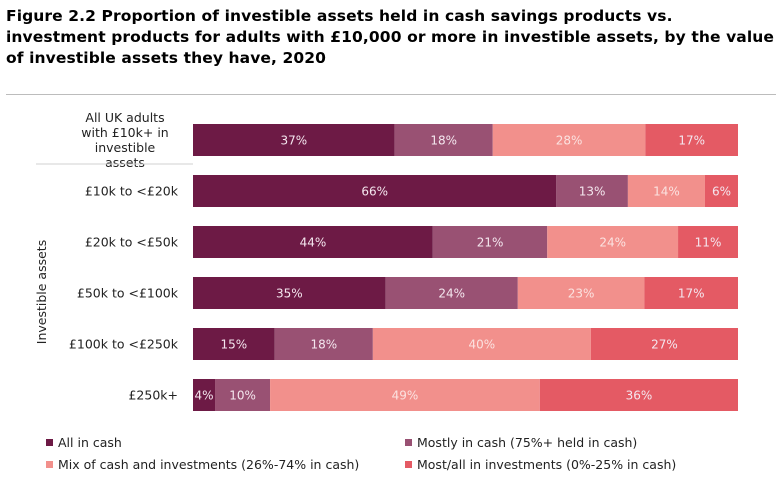 Image resolution: width=781 pixels, height=482 pixels. I want to click on data-label: 37%, so click(293, 141).